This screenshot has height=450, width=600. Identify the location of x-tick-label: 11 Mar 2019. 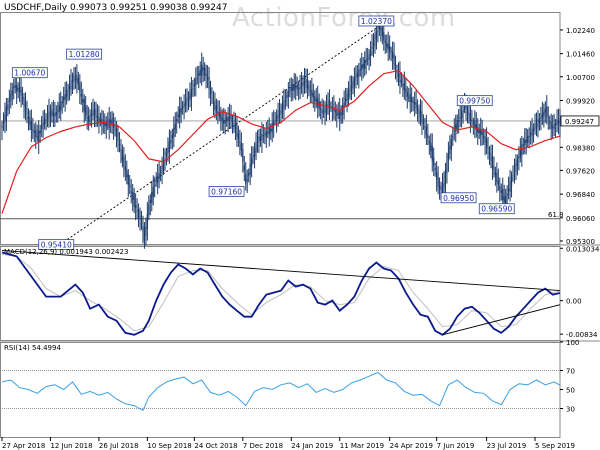
(362, 446).